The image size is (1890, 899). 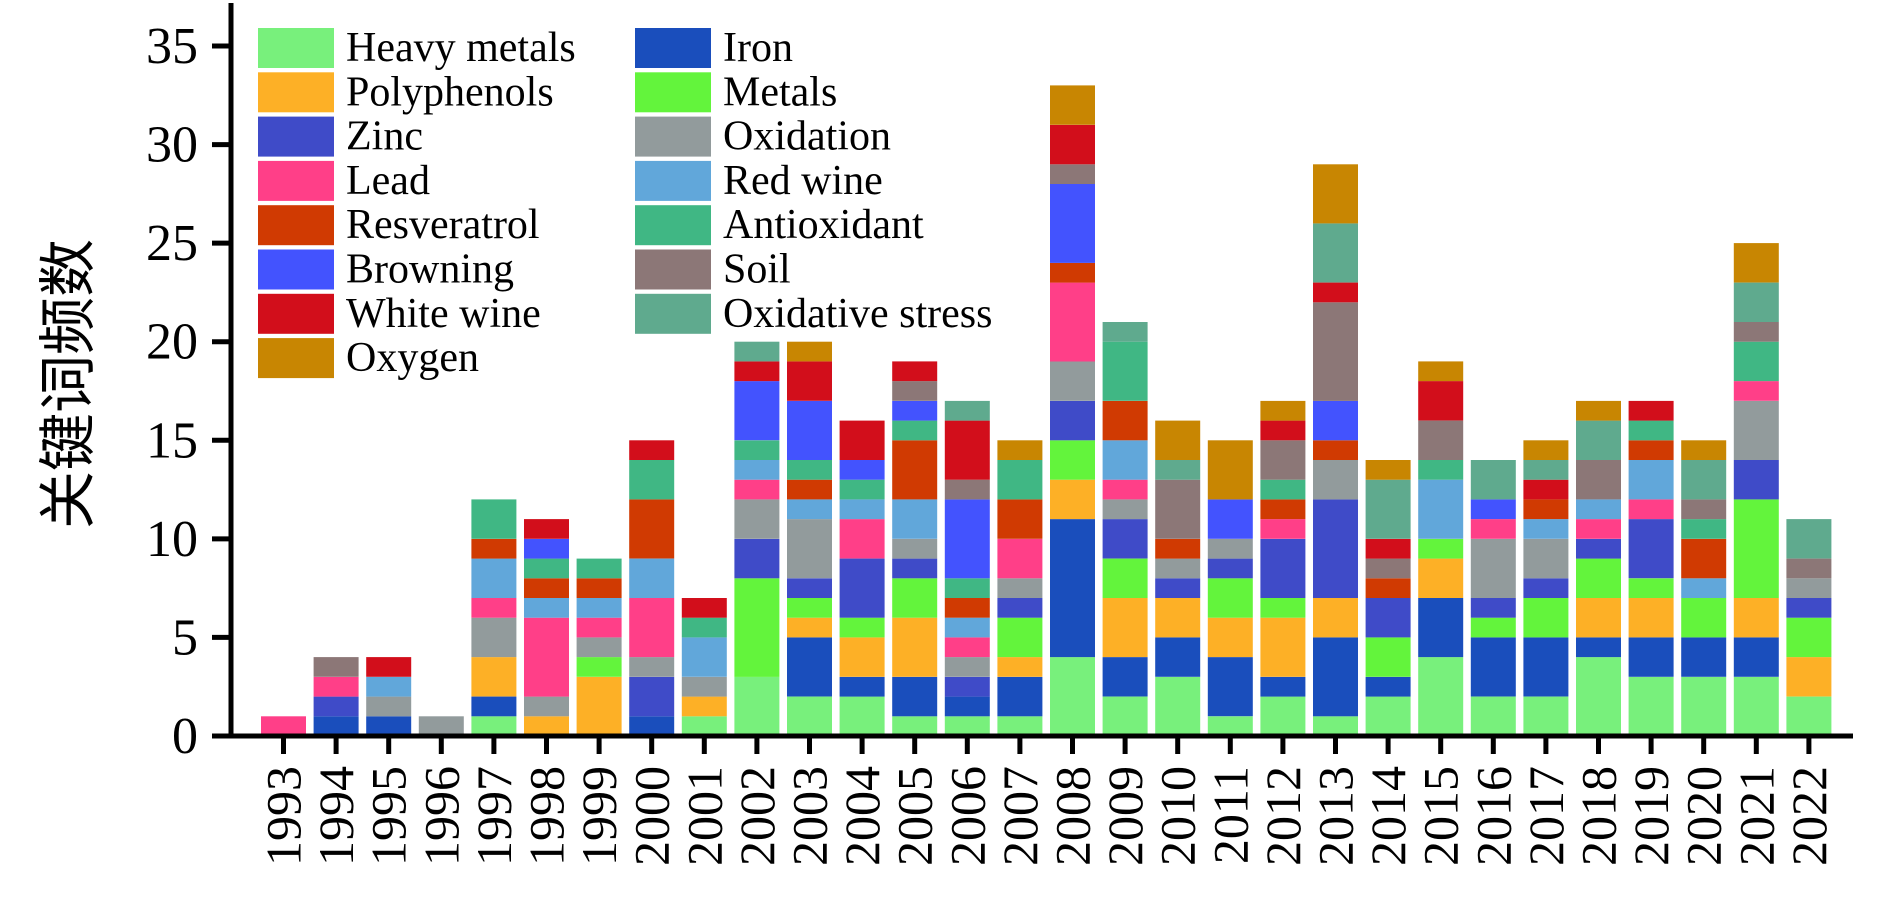 I want to click on bar-segment-2016-heavy-metals, so click(x=1493, y=716).